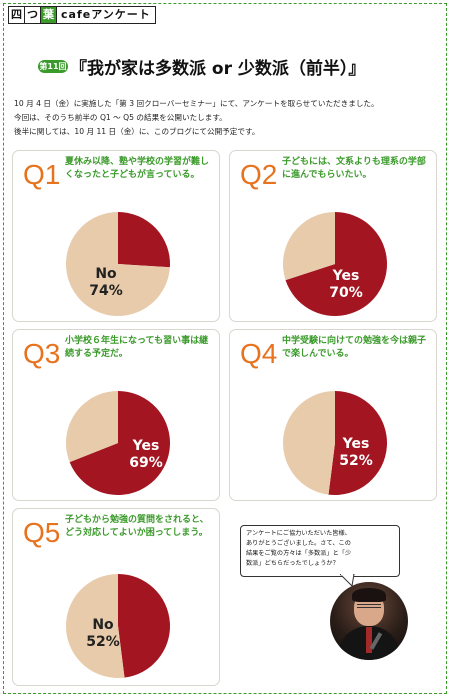 The height and width of the screenshot is (697, 450). Describe the element at coordinates (354, 347) in the screenshot. I see `question-text: 中学受験に向けての勉強を今は親子で楽しんでいる。` at that location.